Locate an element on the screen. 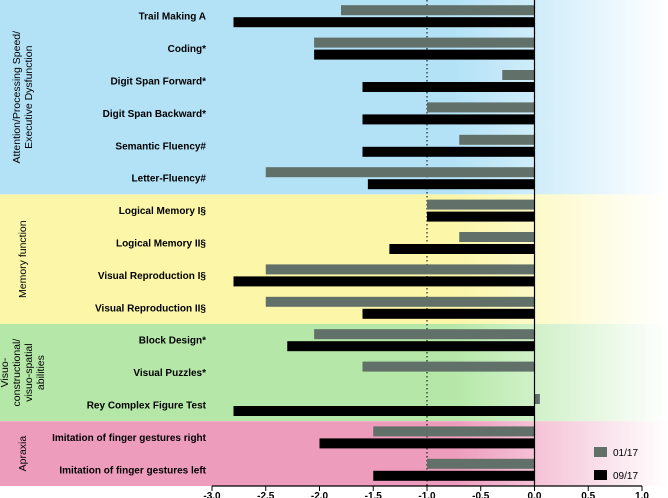  category-label: Imitation of finger gestures right is located at coordinates (129, 438).